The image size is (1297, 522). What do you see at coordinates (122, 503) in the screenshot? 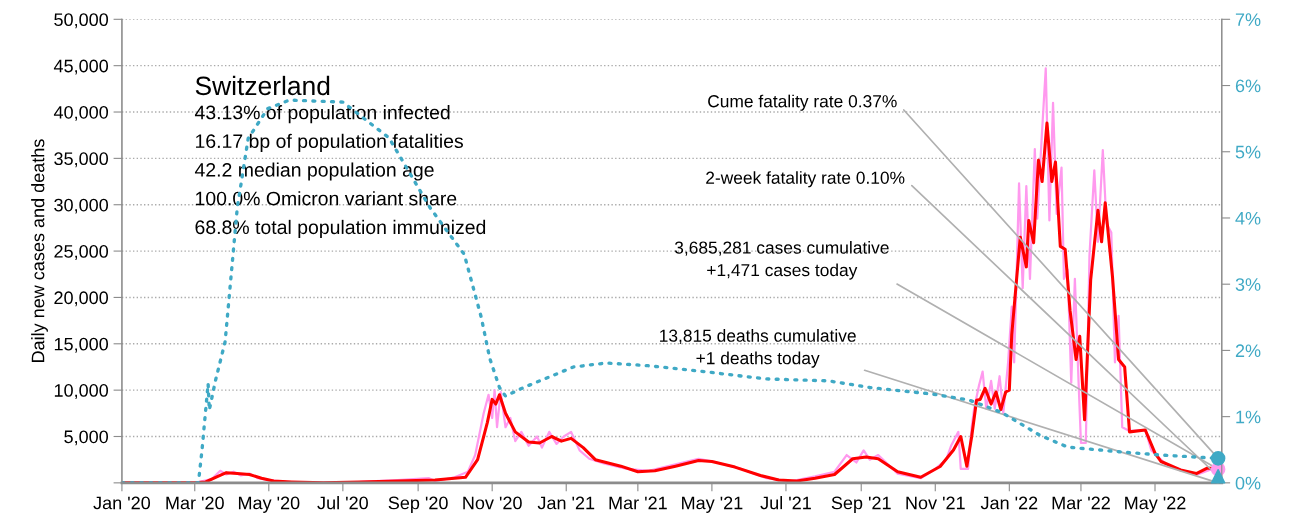
I see `x-tick-label: Jan '20` at bounding box center [122, 503].